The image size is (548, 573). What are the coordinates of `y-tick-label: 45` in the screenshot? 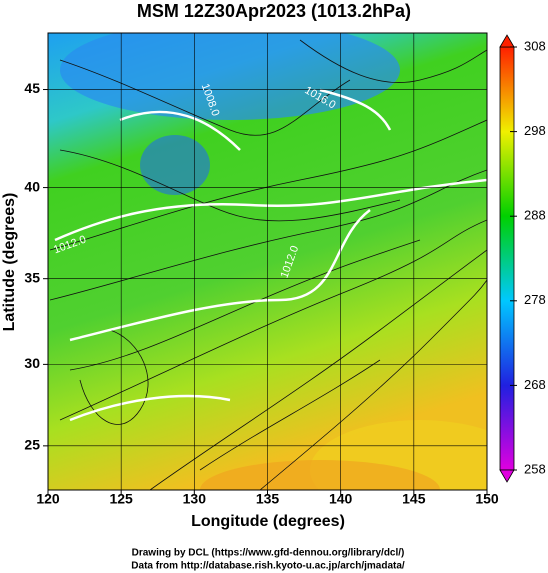 It's located at (32, 88).